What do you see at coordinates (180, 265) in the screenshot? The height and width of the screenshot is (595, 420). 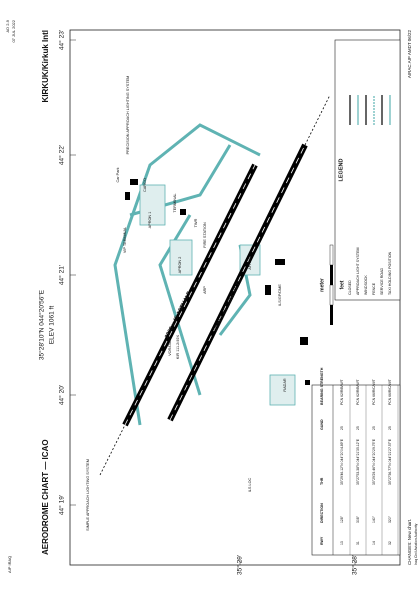 I see `map-label: APRON 2` at bounding box center [180, 265].